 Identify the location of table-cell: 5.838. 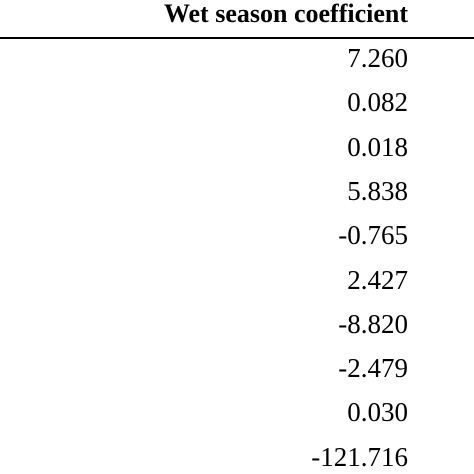
(377, 190).